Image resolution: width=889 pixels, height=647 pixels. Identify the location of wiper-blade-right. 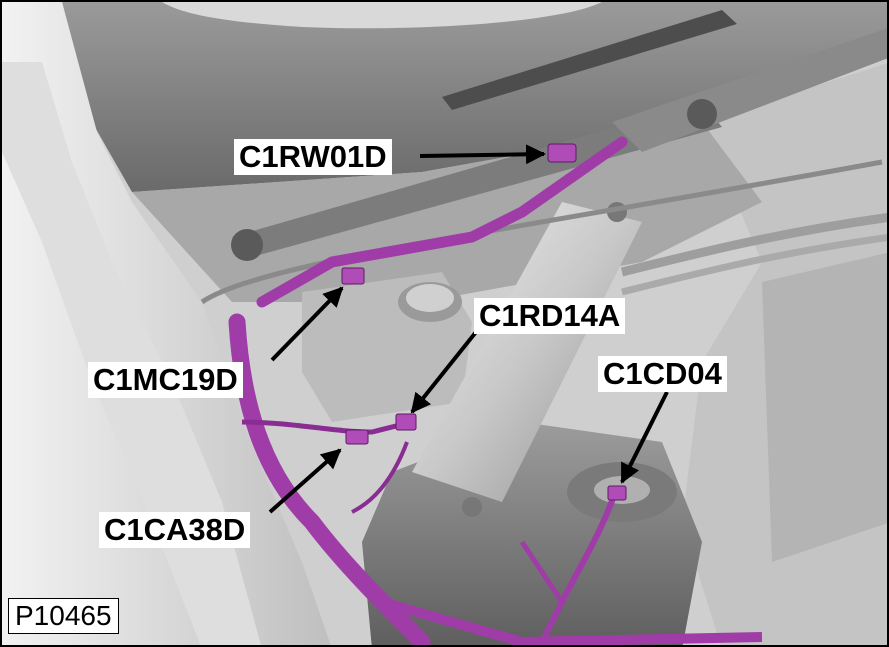
(589, 60).